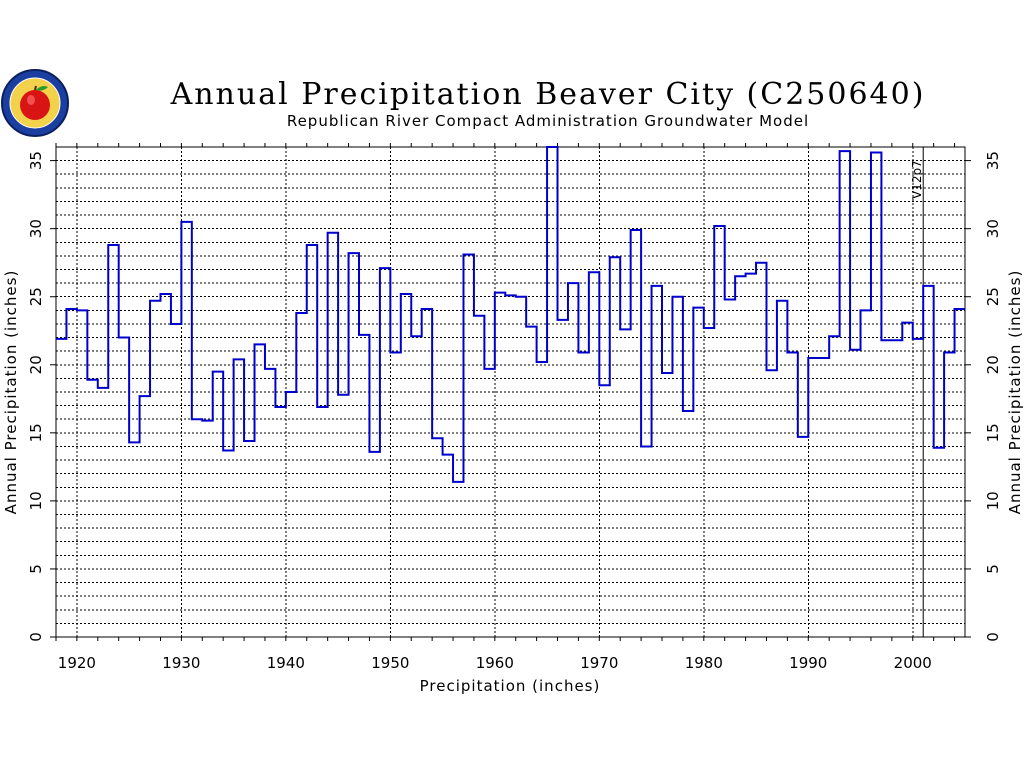 This screenshot has height=768, width=1024. I want to click on x-tick-label: 2000, so click(913, 663).